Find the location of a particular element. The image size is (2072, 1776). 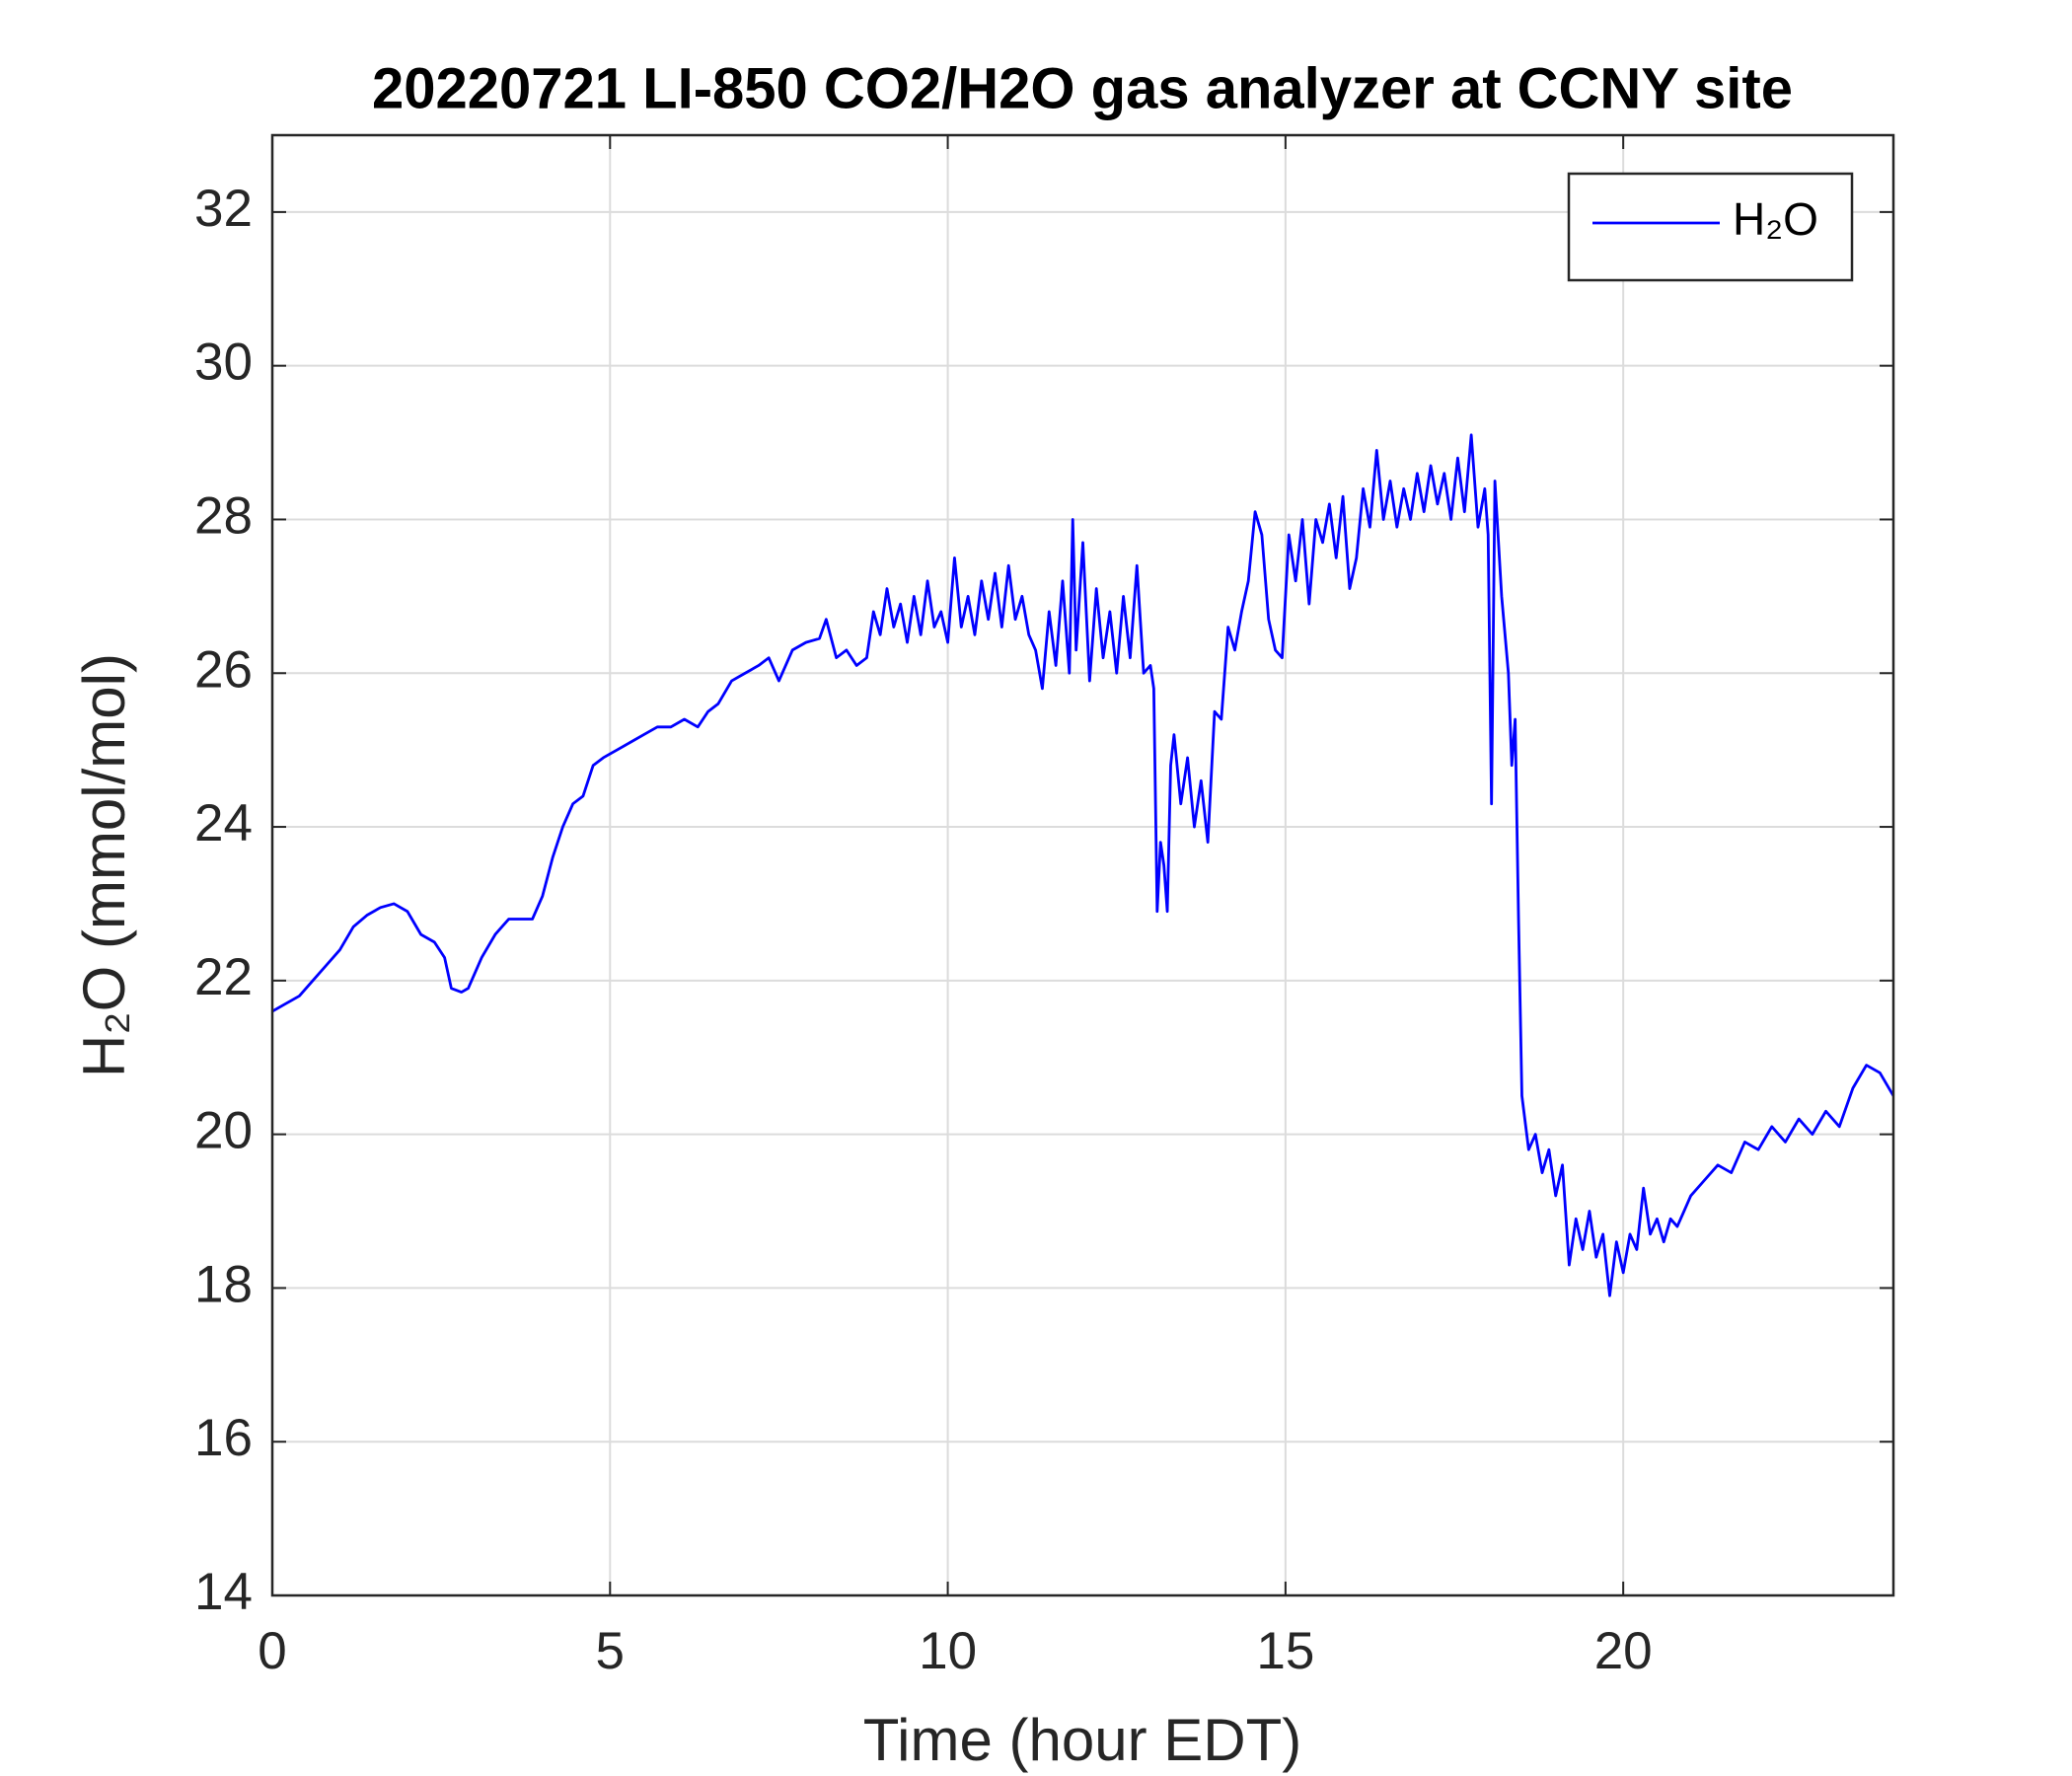

y-tick-label: 24 is located at coordinates (224, 823).